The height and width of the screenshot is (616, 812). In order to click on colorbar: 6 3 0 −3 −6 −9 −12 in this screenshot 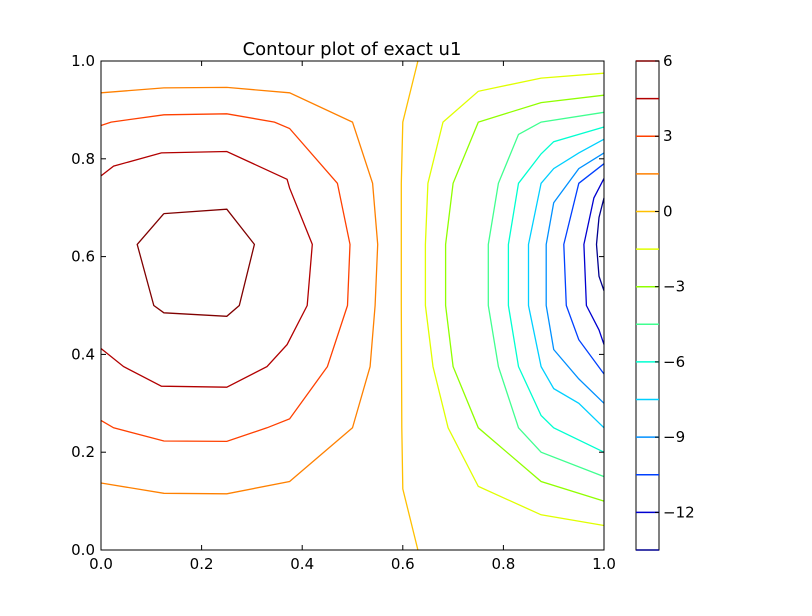, I will do `click(665, 301)`.